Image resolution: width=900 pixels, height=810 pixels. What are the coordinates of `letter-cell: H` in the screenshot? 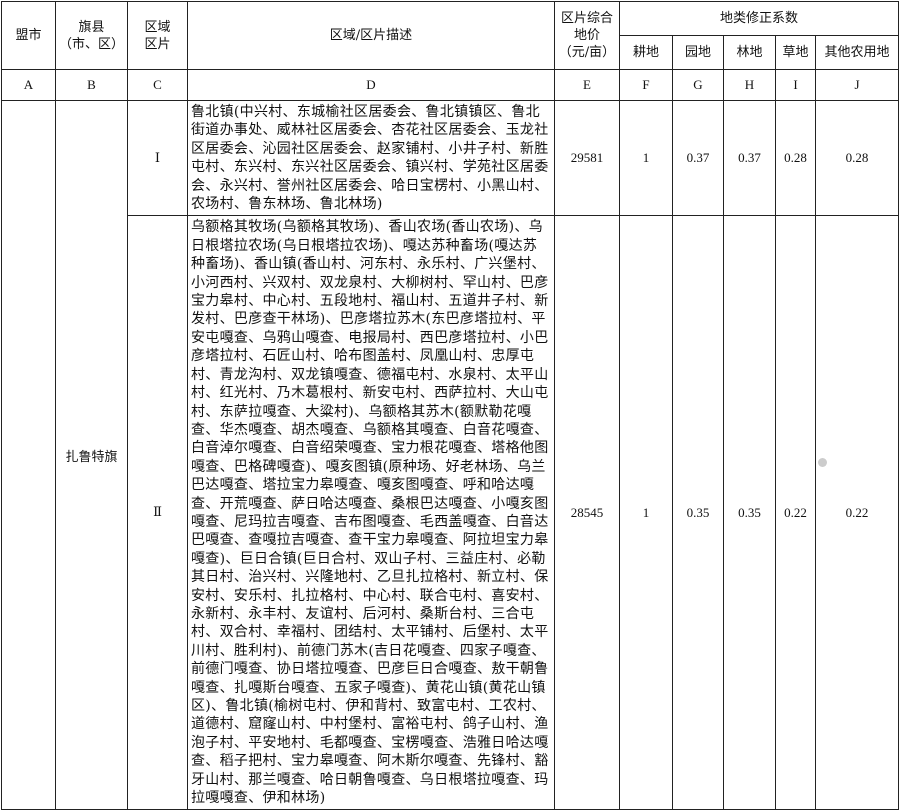 It's located at (749, 85).